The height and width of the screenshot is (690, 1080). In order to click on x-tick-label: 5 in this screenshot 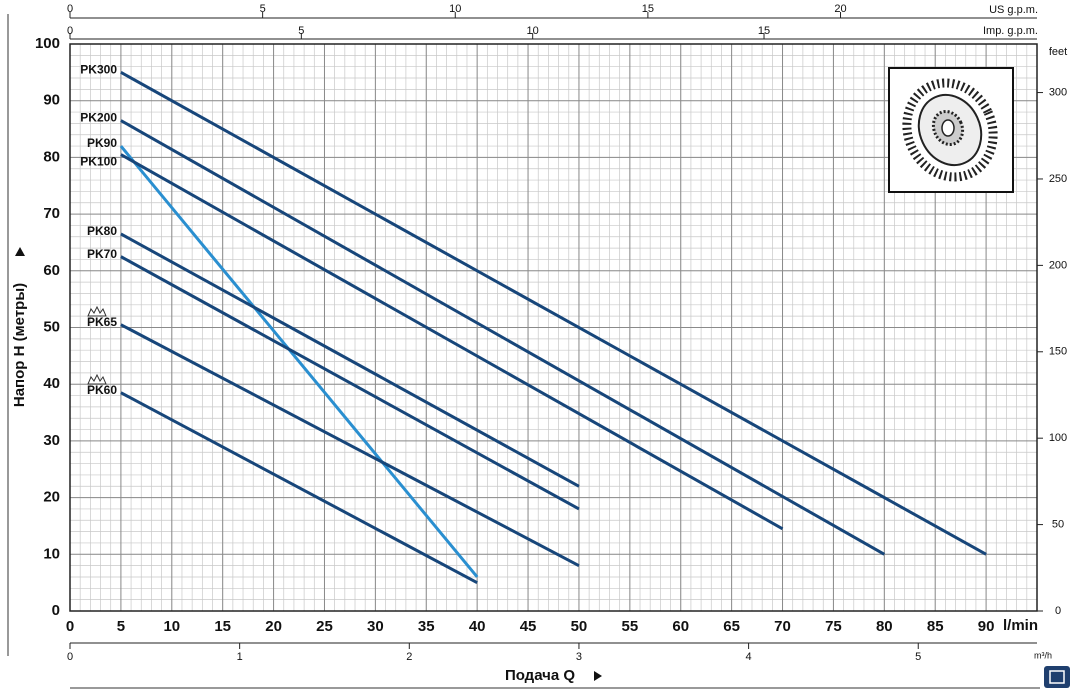, I will do `click(121, 626)`.